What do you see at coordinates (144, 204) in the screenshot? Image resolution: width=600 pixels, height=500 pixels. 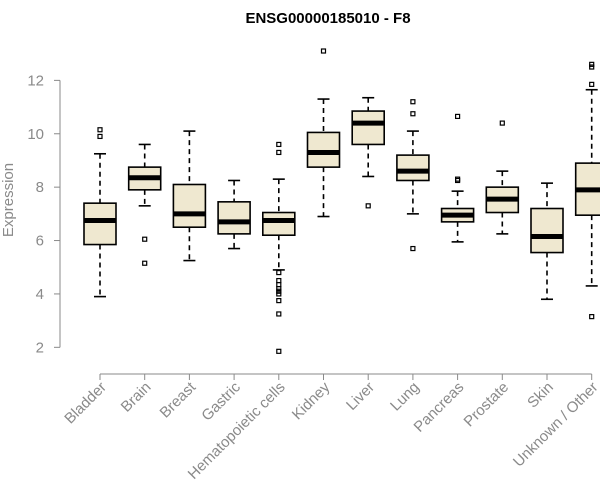 I see `box-brain` at bounding box center [144, 204].